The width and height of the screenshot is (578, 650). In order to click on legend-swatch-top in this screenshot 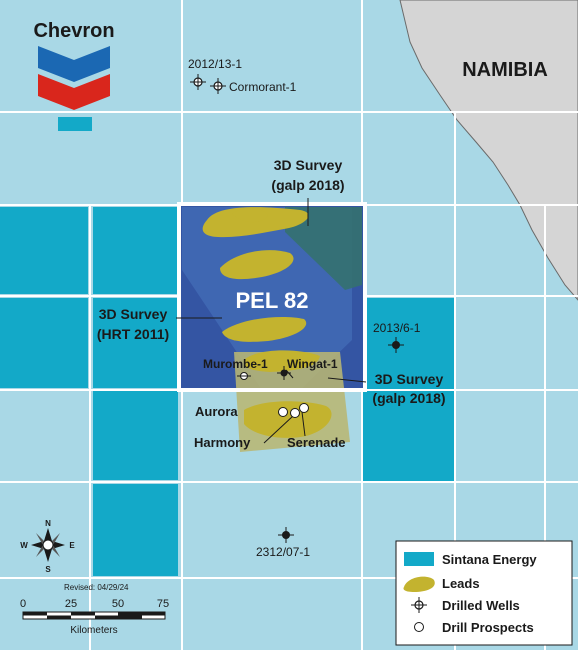, I will do `click(75, 124)`.